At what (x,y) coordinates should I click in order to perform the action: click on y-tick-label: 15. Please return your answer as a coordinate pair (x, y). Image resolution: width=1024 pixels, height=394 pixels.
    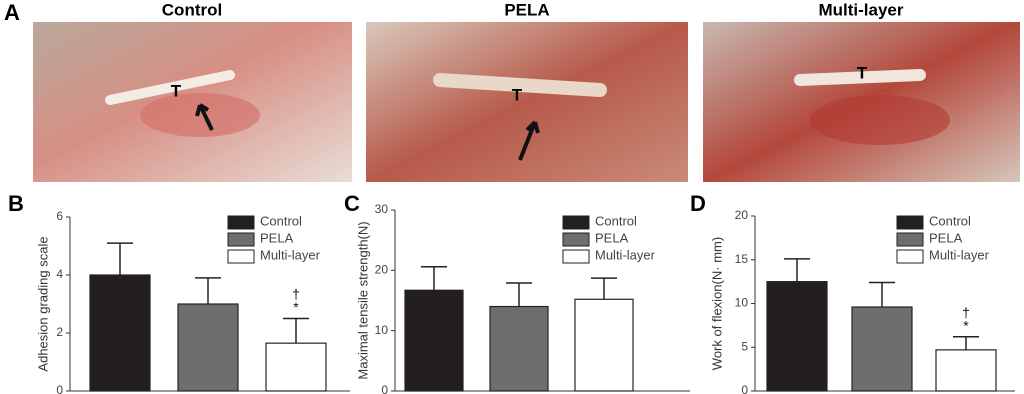
    Looking at the image, I should click on (742, 259).